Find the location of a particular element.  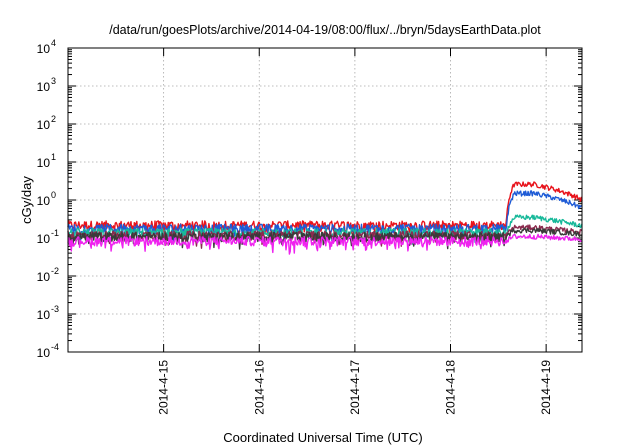

x-tick-label: 2014-4-15 is located at coordinates (164, 387).